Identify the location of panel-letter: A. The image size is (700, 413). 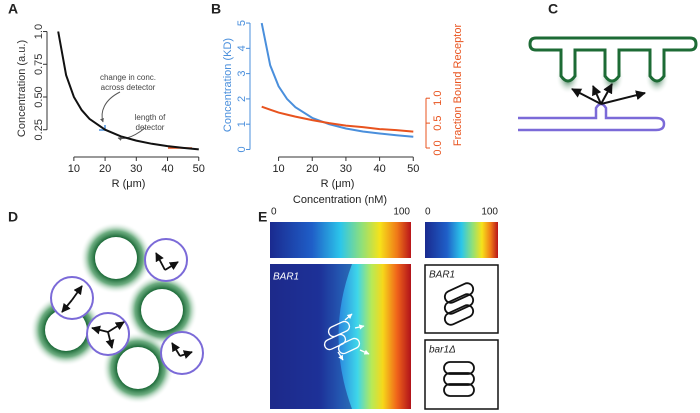
(13, 9).